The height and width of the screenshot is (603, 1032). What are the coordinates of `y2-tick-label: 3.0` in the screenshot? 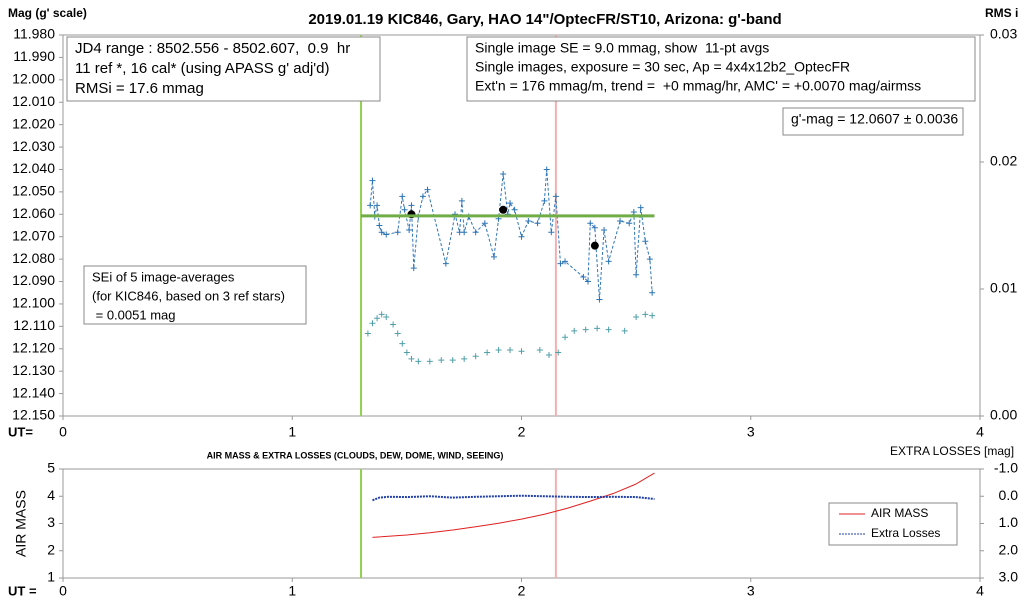 It's located at (1009, 577).